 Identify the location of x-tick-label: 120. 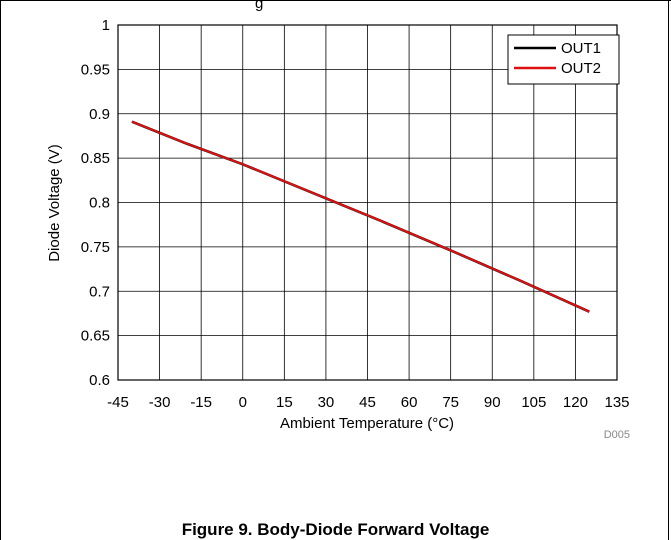
(575, 402).